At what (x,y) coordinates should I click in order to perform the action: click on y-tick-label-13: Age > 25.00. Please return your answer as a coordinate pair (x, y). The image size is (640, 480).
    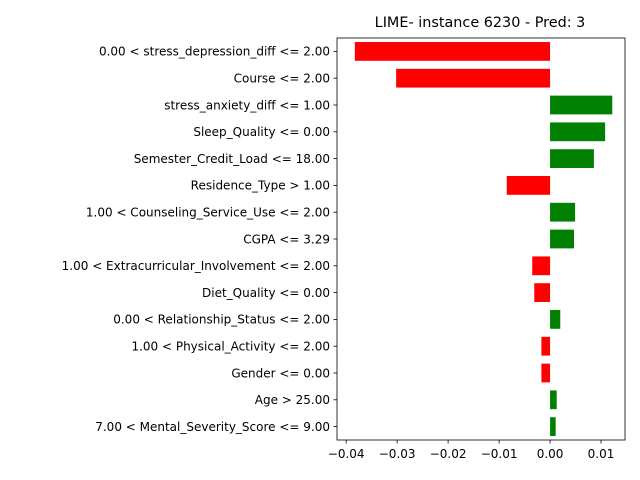
    Looking at the image, I should click on (292, 400).